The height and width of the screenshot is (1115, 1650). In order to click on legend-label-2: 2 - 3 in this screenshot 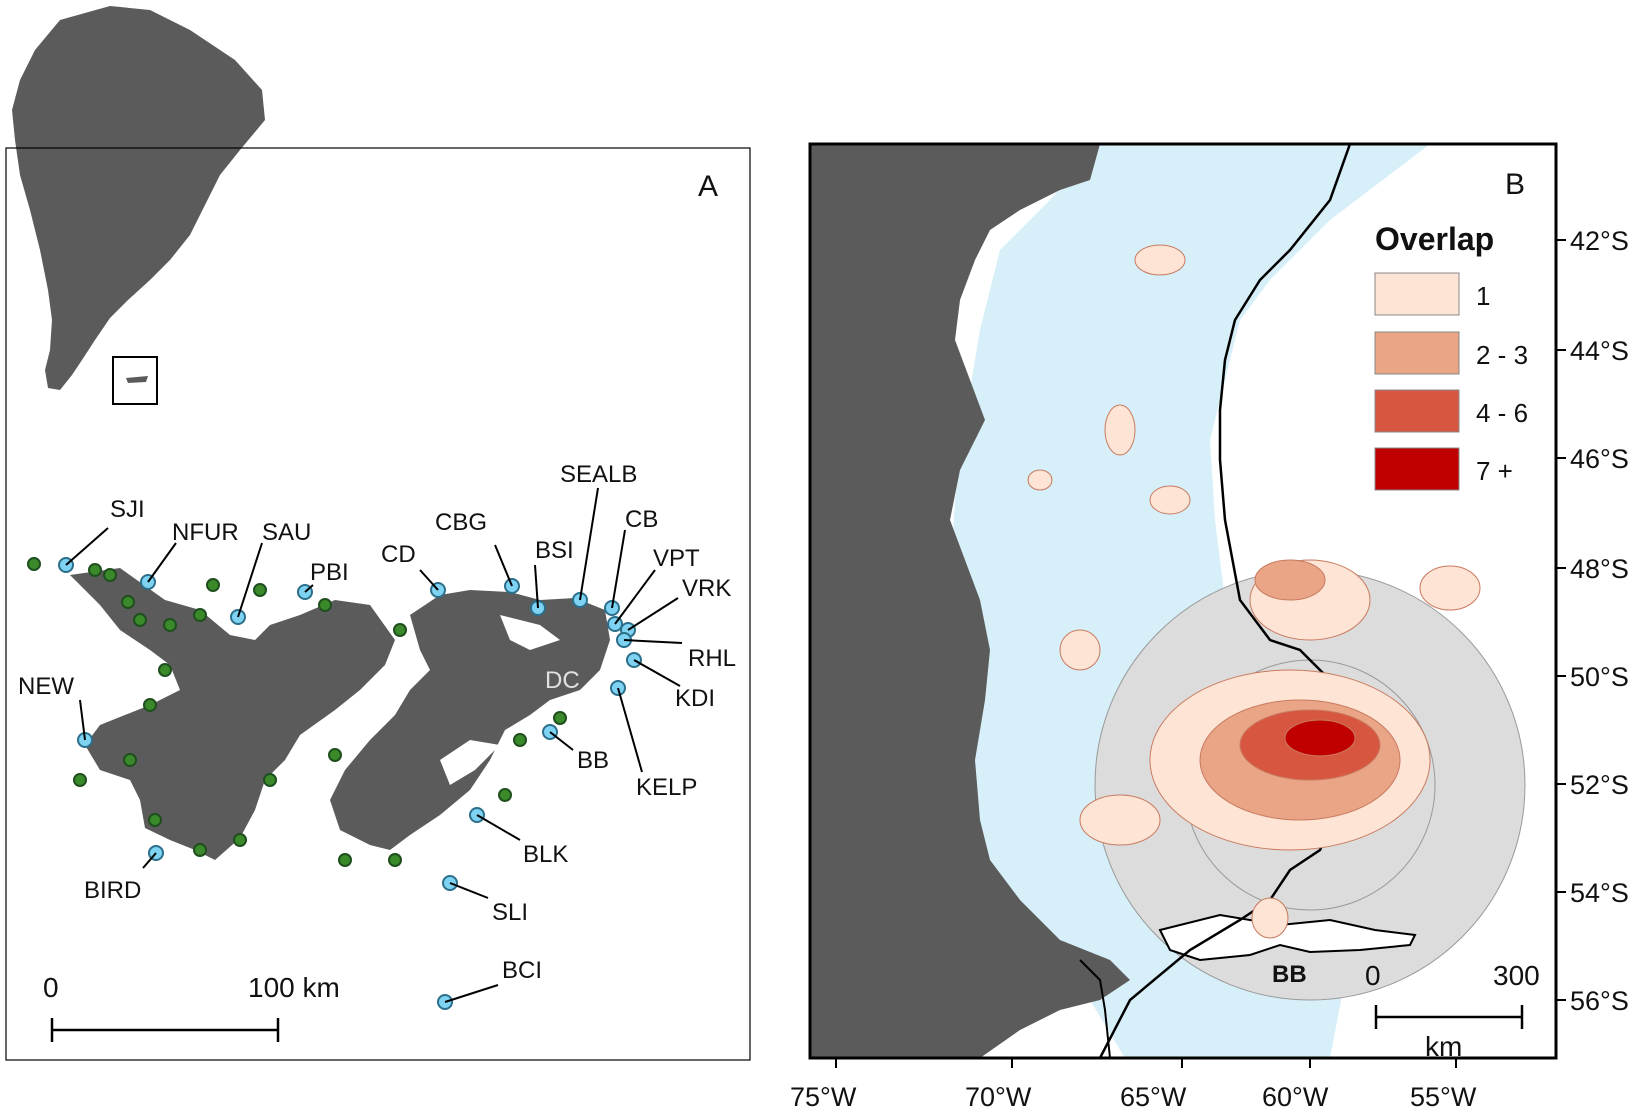, I will do `click(1502, 355)`.